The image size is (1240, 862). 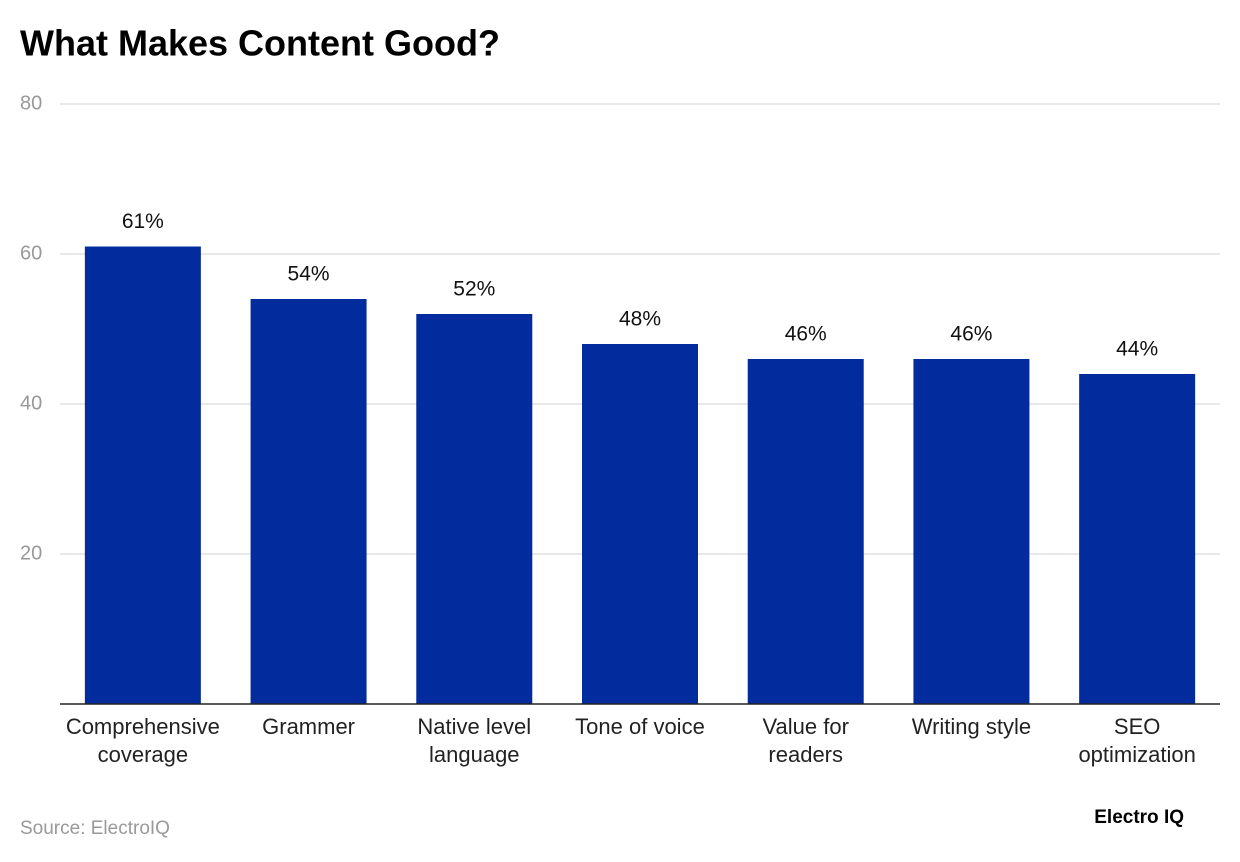 What do you see at coordinates (1136, 740) in the screenshot?
I see `x-tick-label: SEO optimization` at bounding box center [1136, 740].